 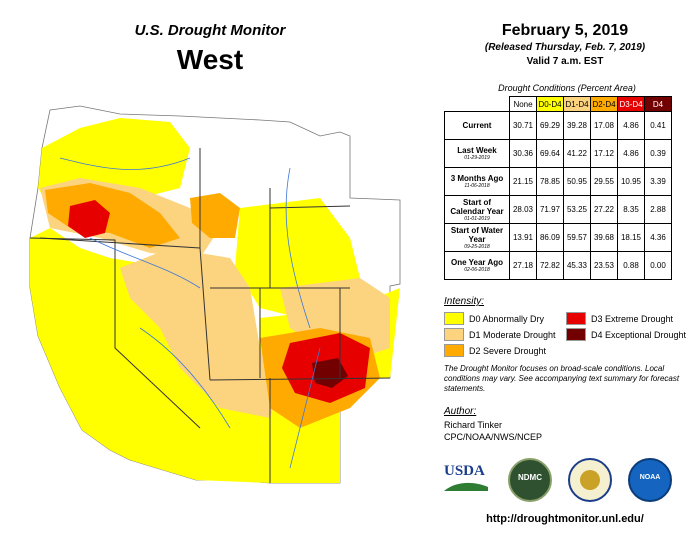 I want to click on d1-area-greatbasin, so click(x=200, y=333).